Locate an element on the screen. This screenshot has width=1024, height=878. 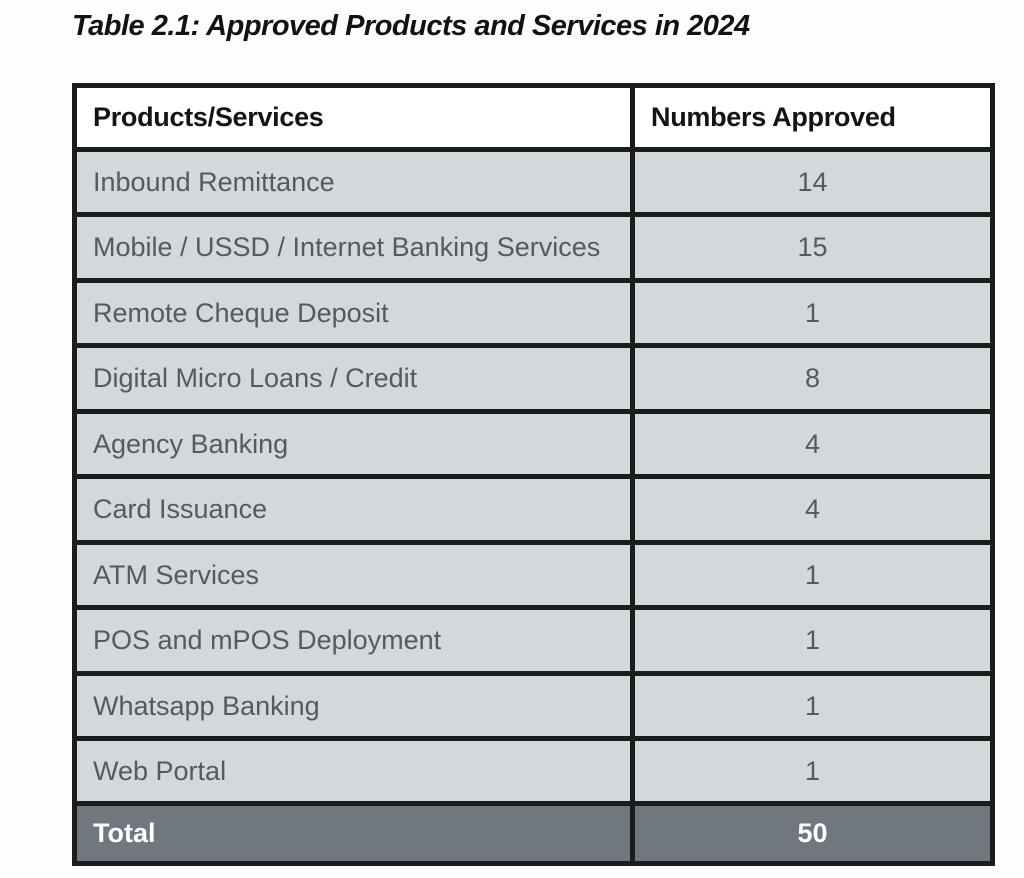
header-row: Products/Services Numbers Approved is located at coordinates (533, 117).